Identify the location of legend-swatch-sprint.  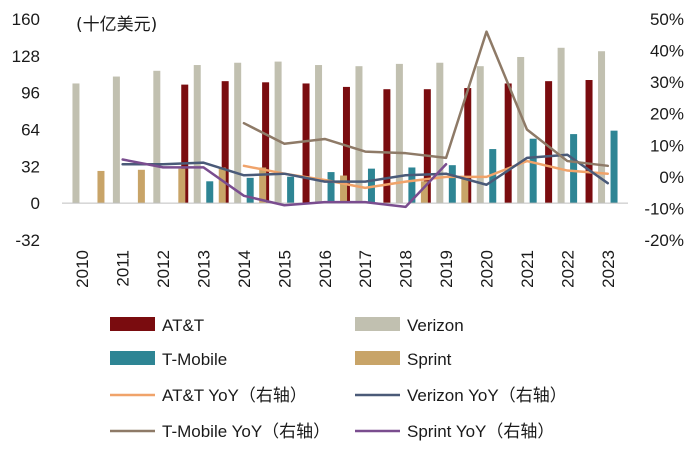
(377, 358).